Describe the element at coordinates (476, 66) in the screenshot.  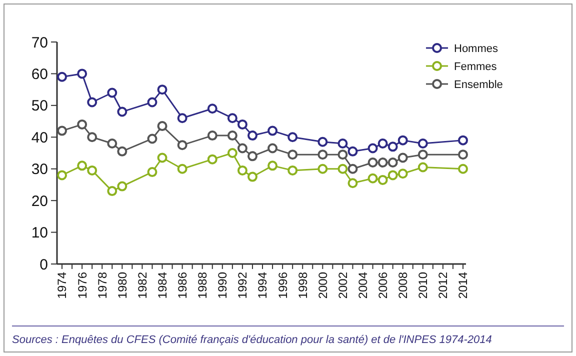
I see `legend-label: Femmes` at that location.